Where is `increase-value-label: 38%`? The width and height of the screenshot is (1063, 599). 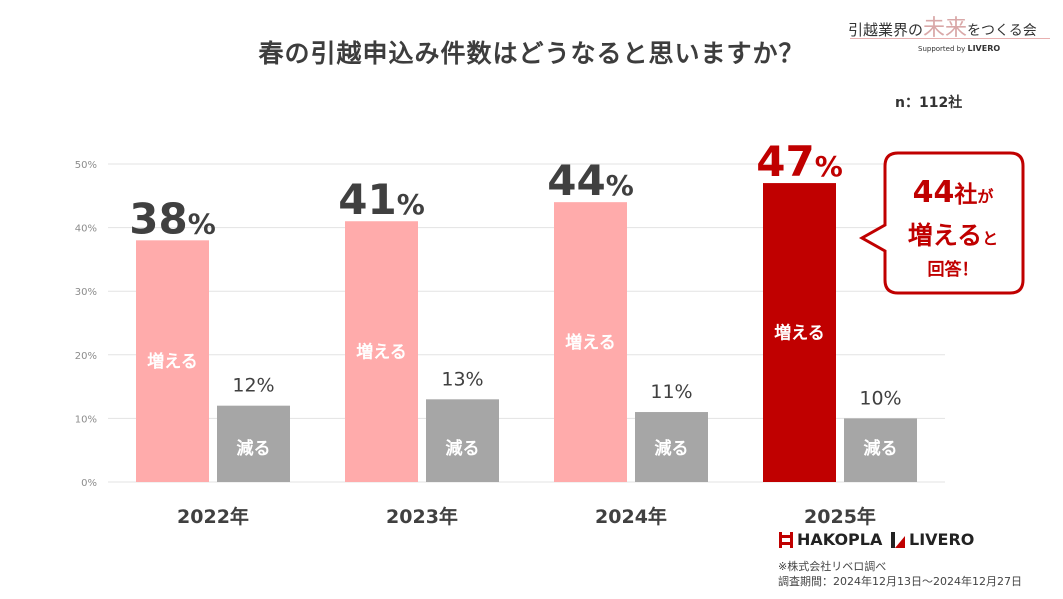 increase-value-label: 38% is located at coordinates (172, 218).